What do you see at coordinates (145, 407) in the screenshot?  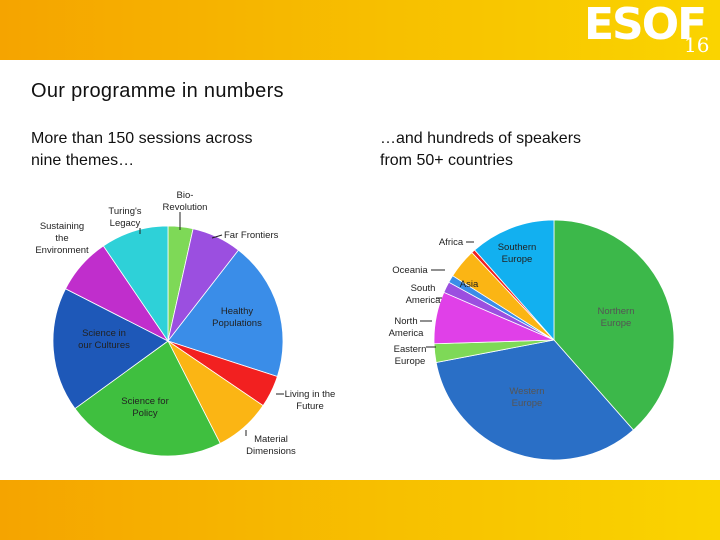 I see `slice-label-science-for-policy: Science for Policy` at bounding box center [145, 407].